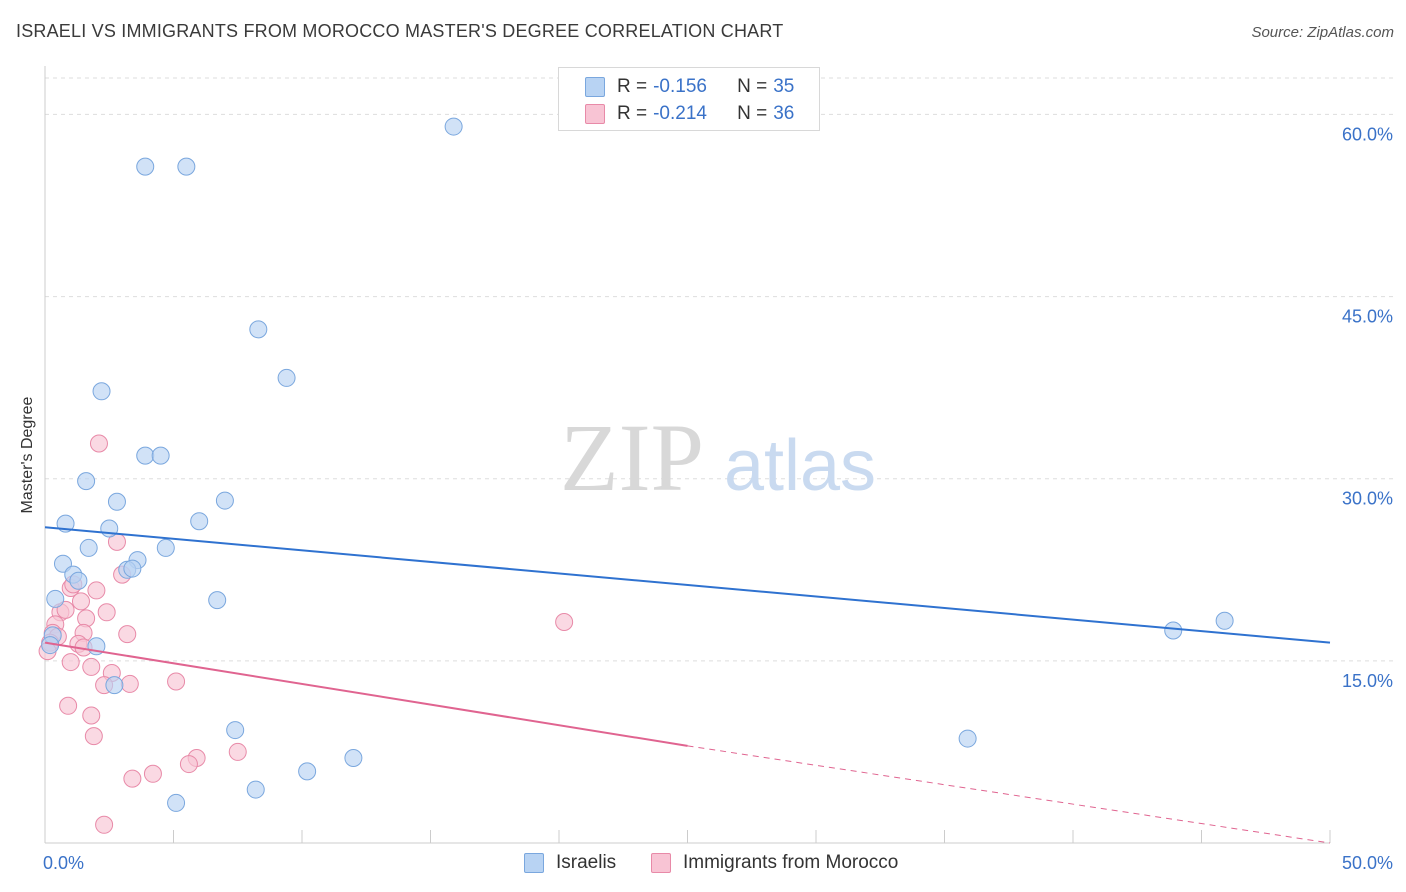 The width and height of the screenshot is (1406, 892). I want to click on legend-item-morocco: Immigrants from Morocco, so click(774, 863).